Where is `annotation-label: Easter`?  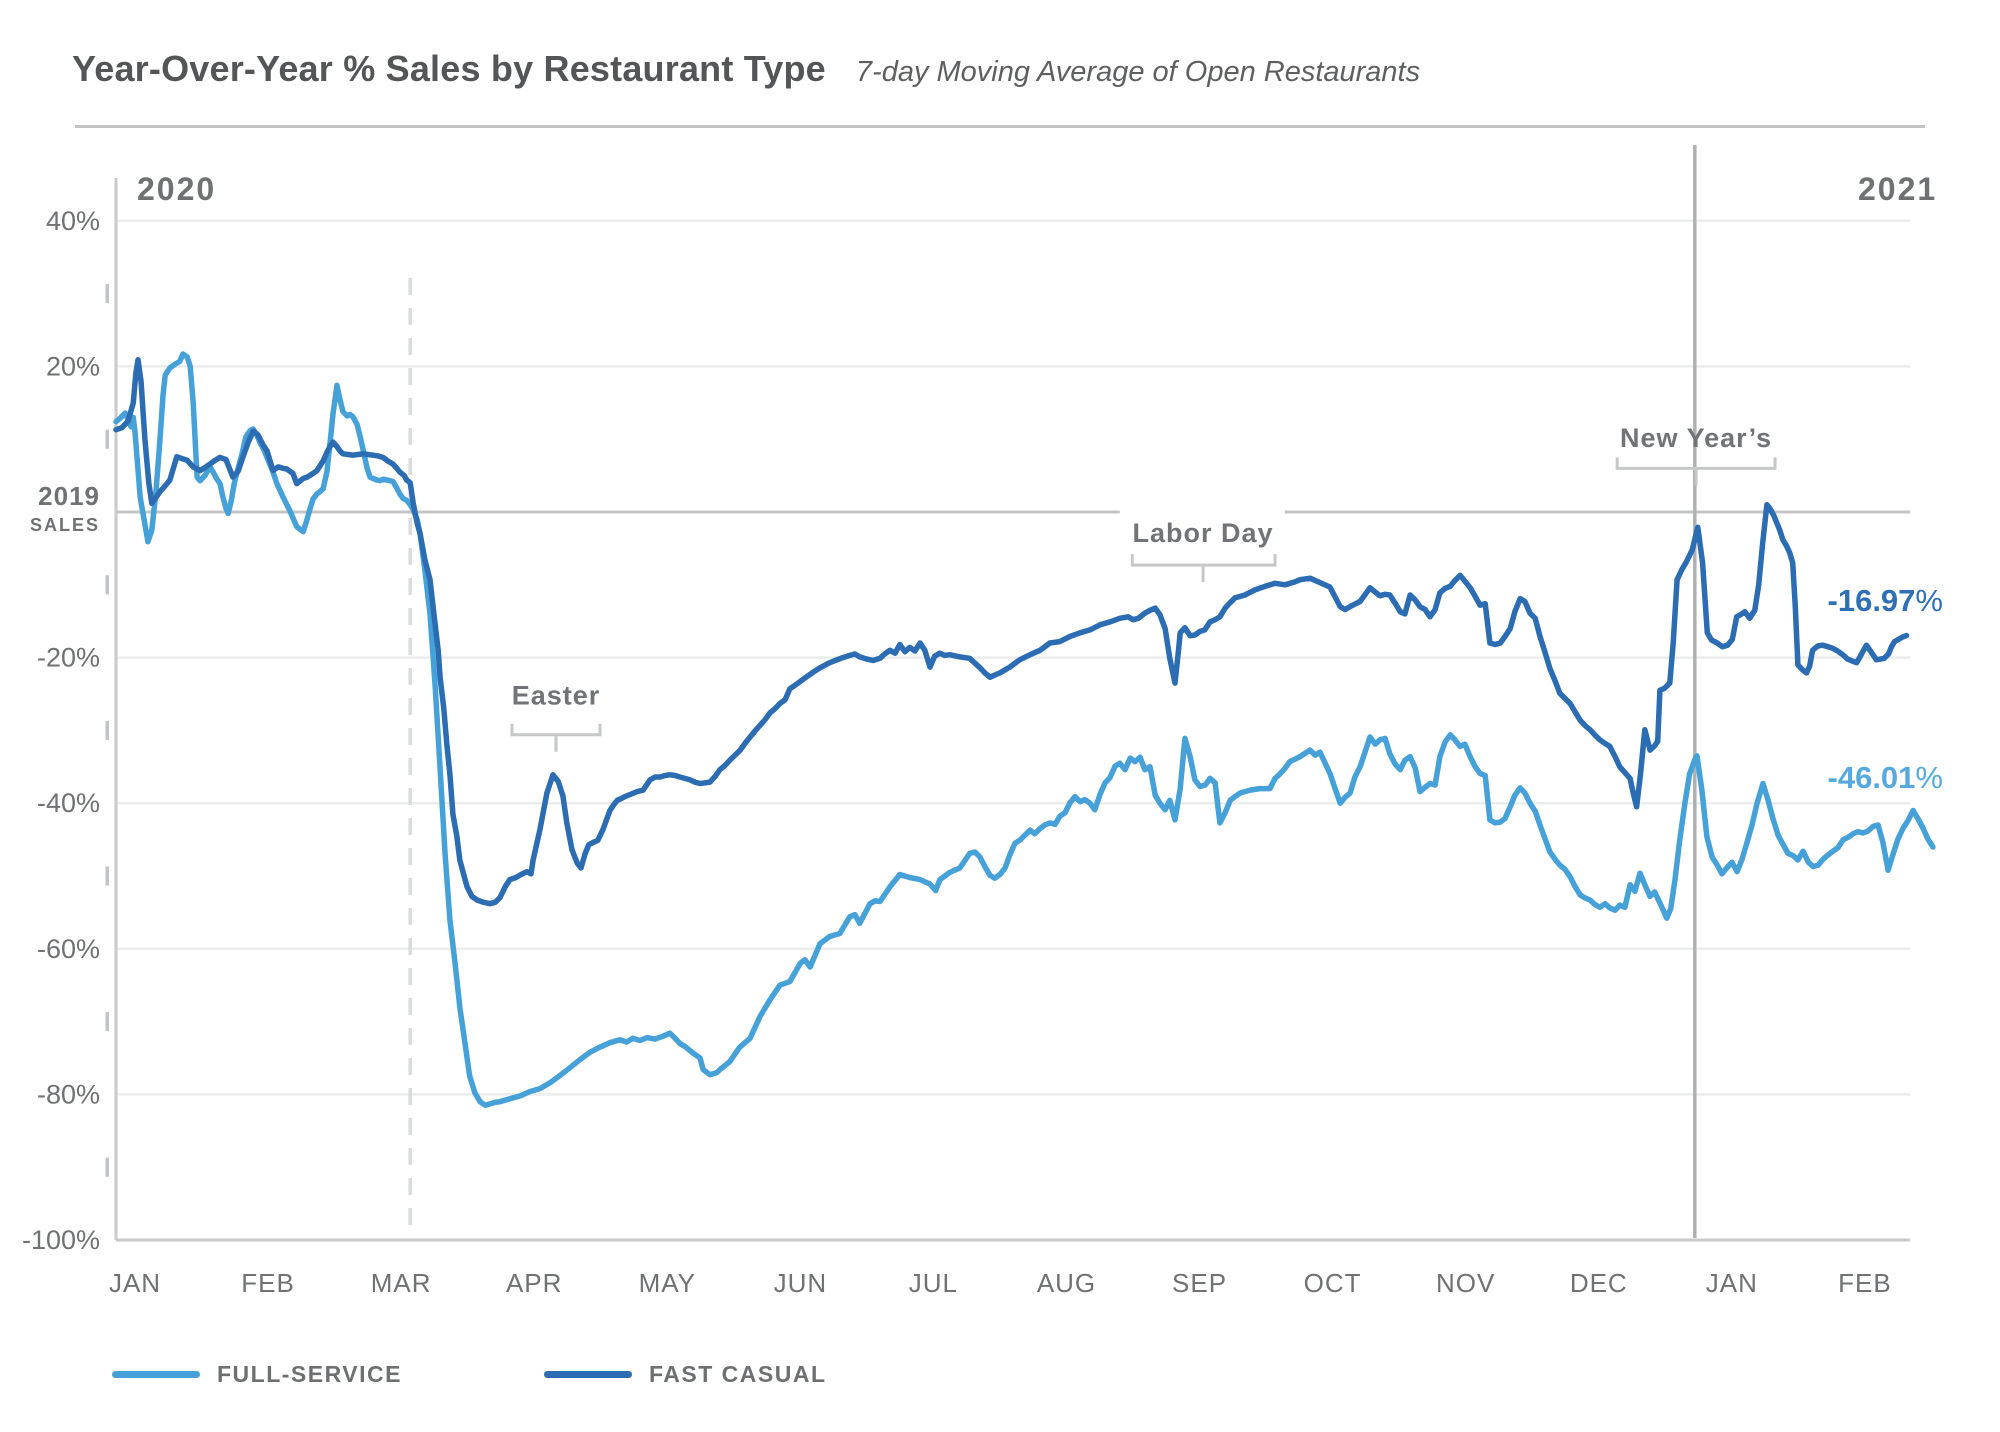 annotation-label: Easter is located at coordinates (556, 696).